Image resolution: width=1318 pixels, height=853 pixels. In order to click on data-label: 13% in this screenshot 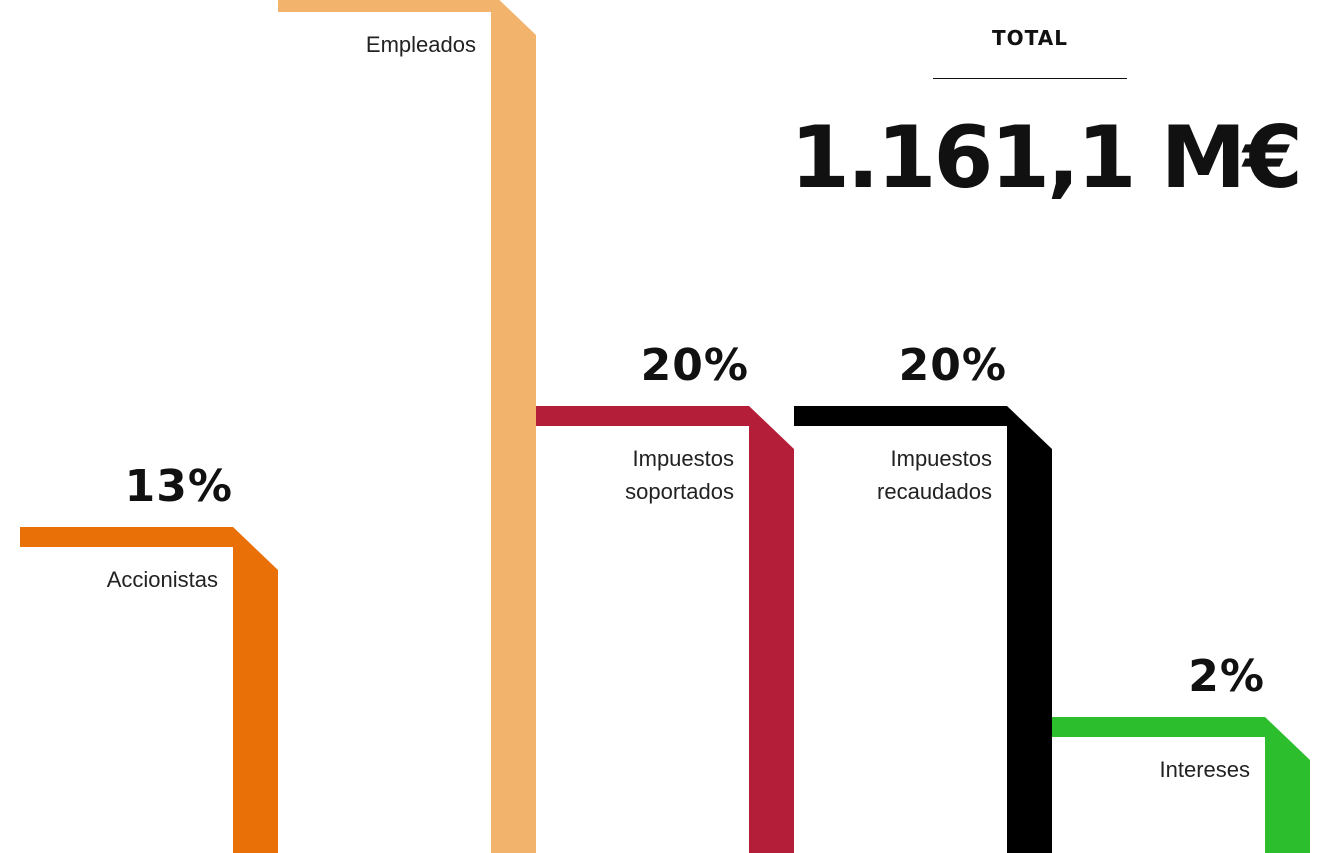, I will do `click(179, 486)`.